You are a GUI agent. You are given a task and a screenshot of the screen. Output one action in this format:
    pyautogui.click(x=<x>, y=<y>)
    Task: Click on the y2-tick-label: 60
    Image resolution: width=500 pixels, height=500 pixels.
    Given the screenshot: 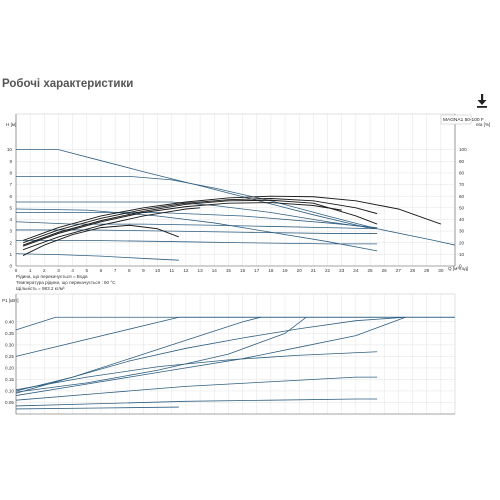 What is the action you would take?
    pyautogui.click(x=462, y=196)
    